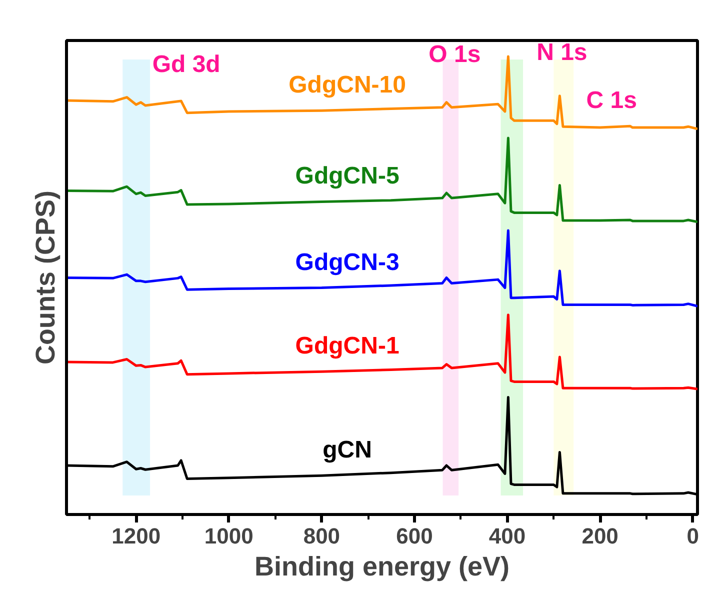 Image resolution: width=709 pixels, height=608 pixels. Describe the element at coordinates (45, 277) in the screenshot. I see `y-axis-title: Counts (CPS)` at that location.